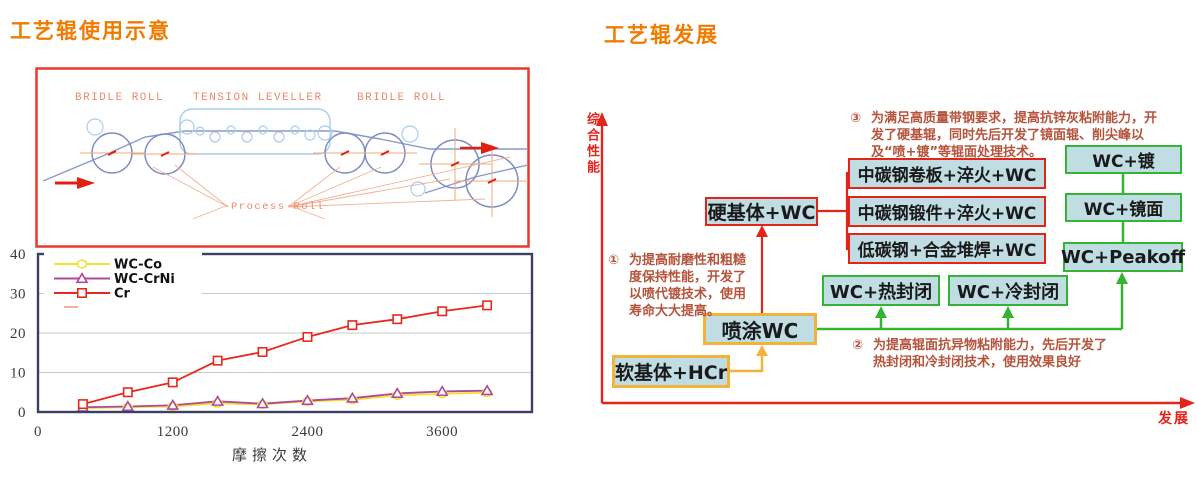 The height and width of the screenshot is (483, 1198). What do you see at coordinates (1123, 159) in the screenshot?
I see `flow-box-wc-plating: WC+镀` at bounding box center [1123, 159].